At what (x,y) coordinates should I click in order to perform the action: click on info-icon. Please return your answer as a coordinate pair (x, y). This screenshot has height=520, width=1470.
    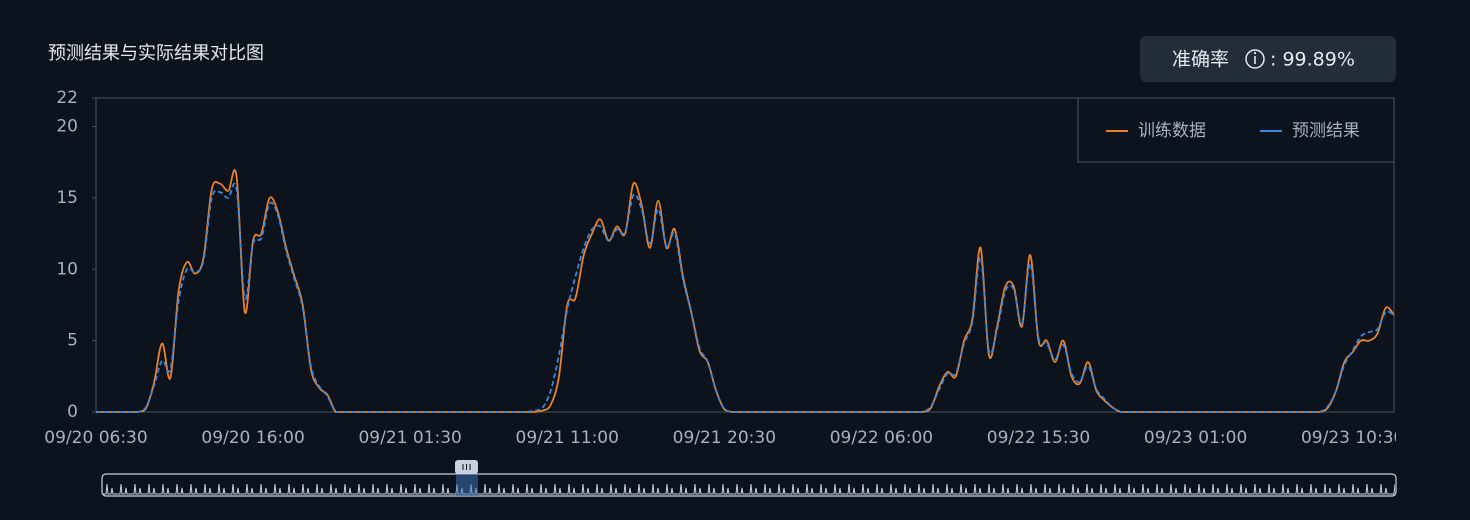
    Looking at the image, I should click on (1255, 59).